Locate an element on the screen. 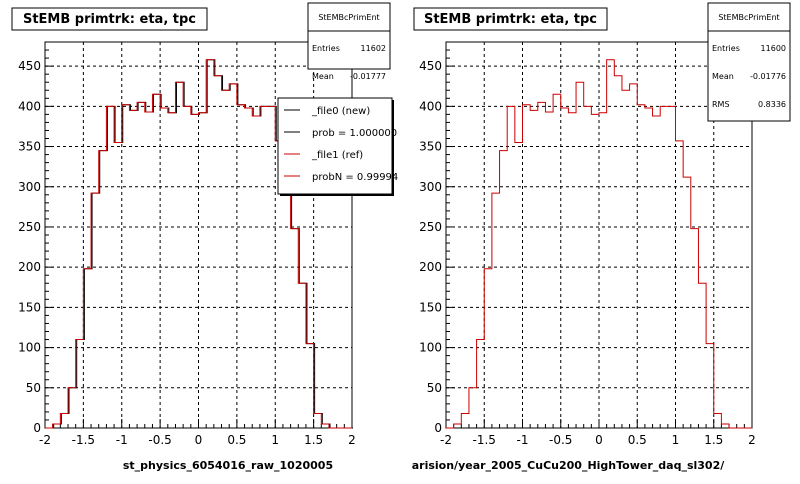 This screenshot has height=484, width=800. footer-text: st_physics_6054016_raw_1020005 is located at coordinates (228, 465).